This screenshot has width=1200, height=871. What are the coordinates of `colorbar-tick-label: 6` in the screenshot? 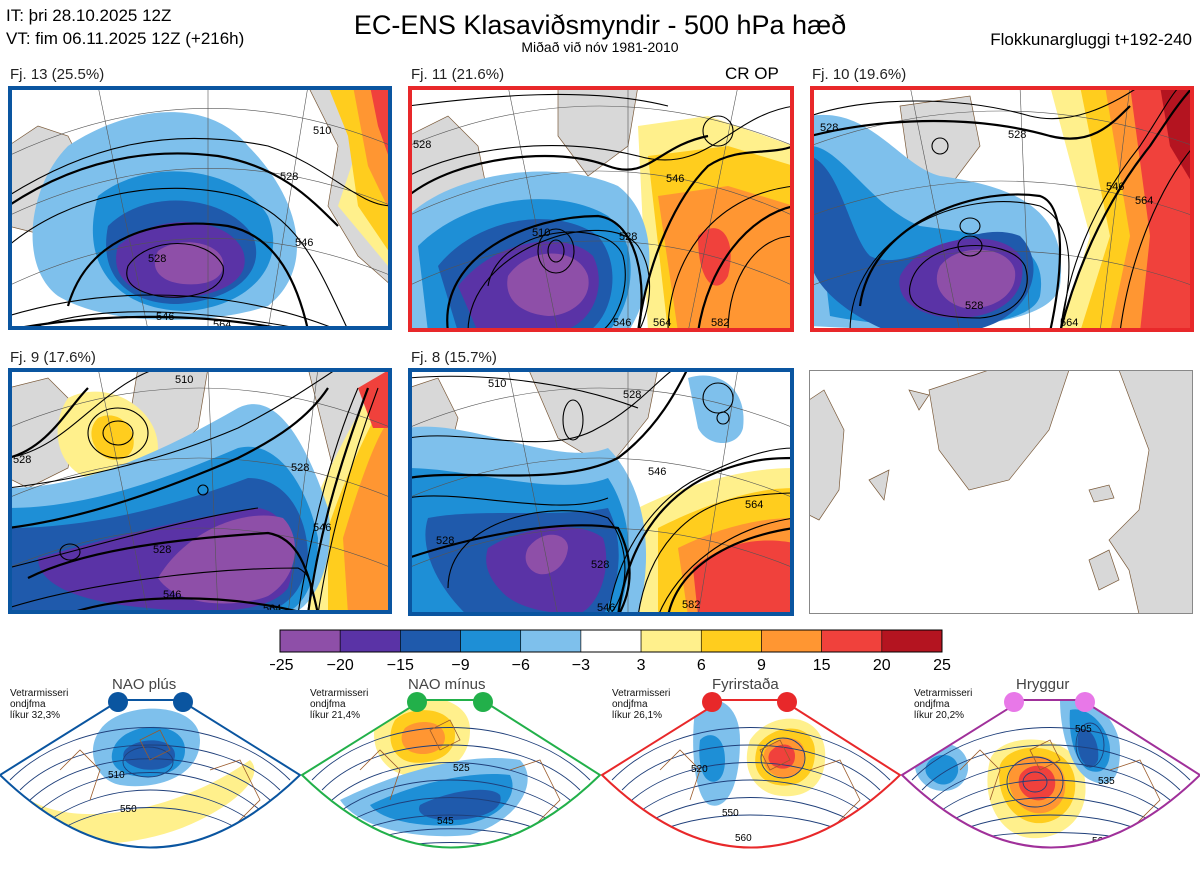 It's located at (701, 665).